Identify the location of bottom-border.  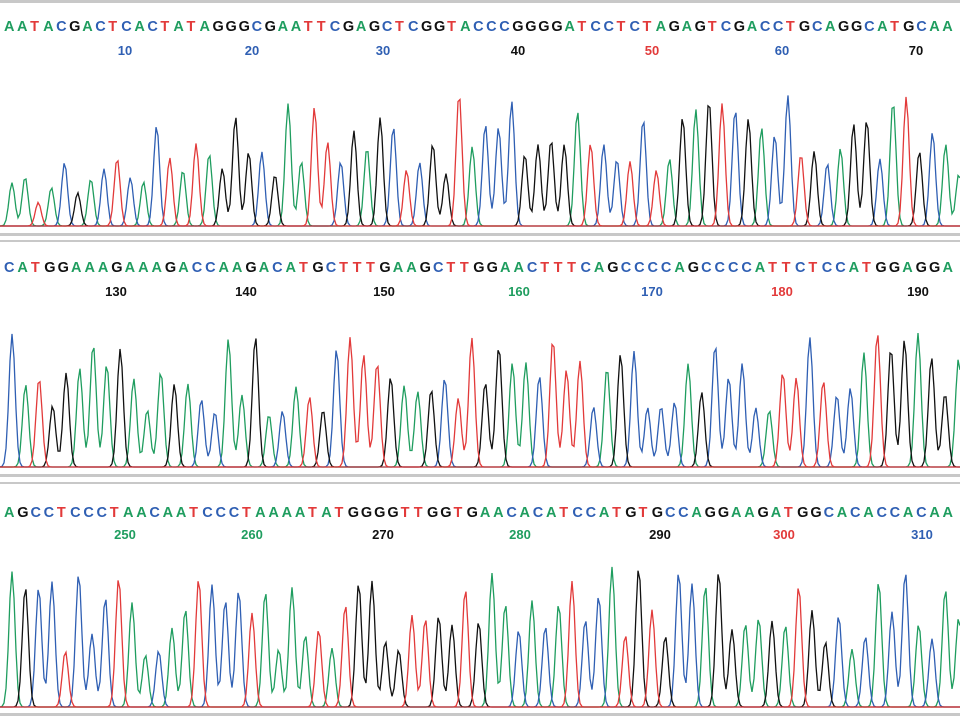
(480, 714).